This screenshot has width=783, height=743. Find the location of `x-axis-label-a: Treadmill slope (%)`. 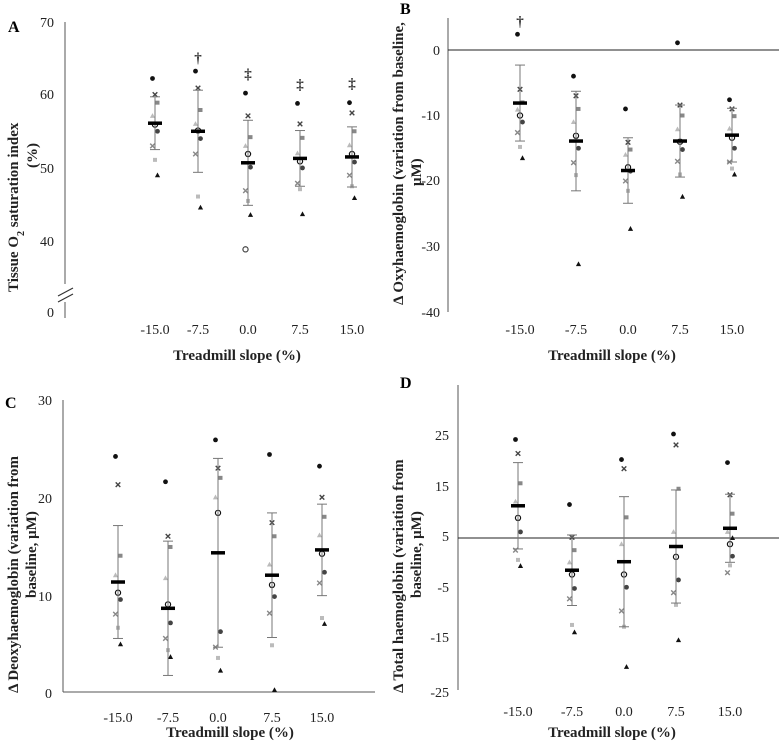

x-axis-label-a: Treadmill slope (%) is located at coordinates (237, 356).